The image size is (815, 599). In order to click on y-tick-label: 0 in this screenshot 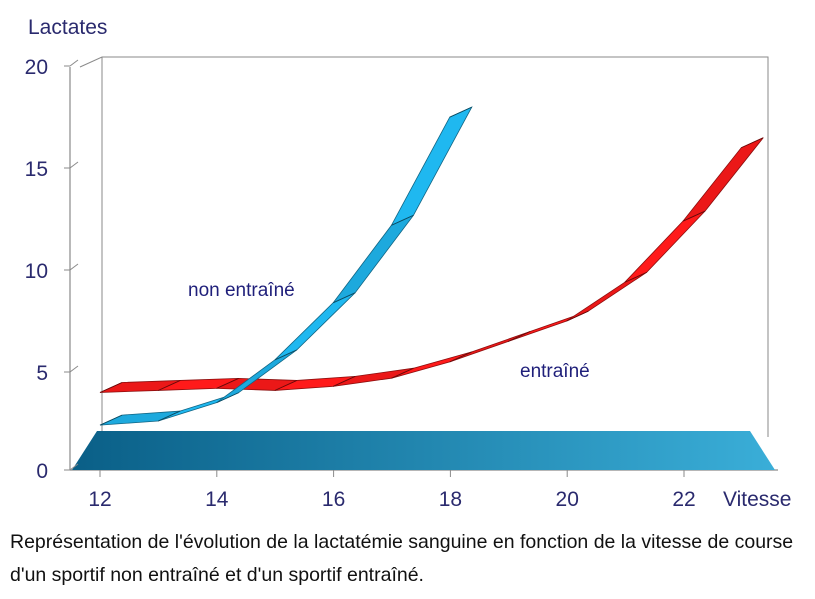, I will do `click(42, 471)`.